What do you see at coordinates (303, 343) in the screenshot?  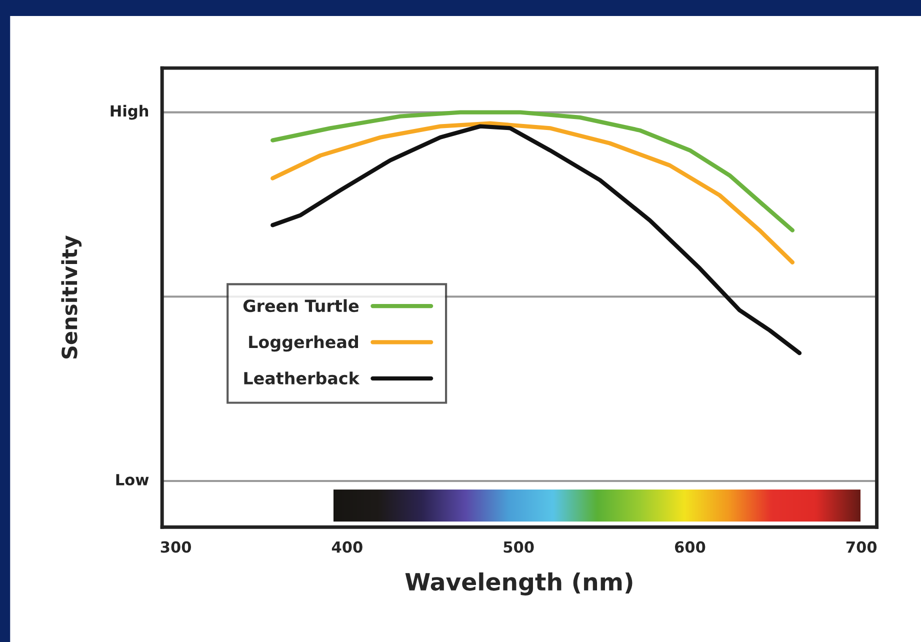 I see `legend-label: Loggerhead` at bounding box center [303, 343].